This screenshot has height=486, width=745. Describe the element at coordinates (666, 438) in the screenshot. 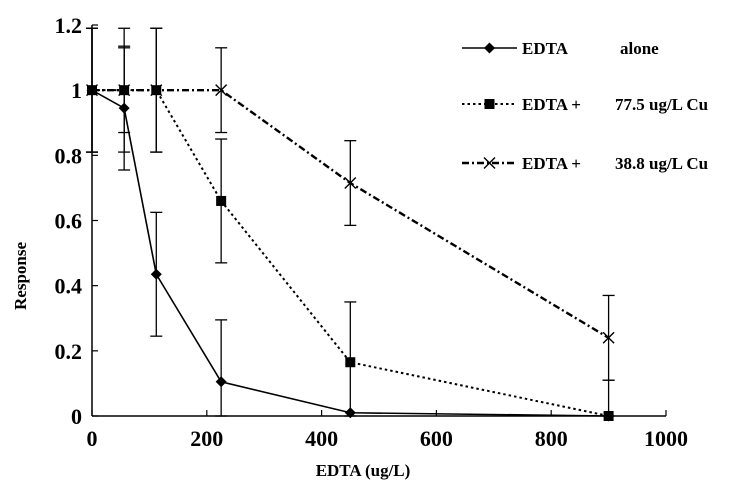

I see `x-tick-label: 1000` at that location.